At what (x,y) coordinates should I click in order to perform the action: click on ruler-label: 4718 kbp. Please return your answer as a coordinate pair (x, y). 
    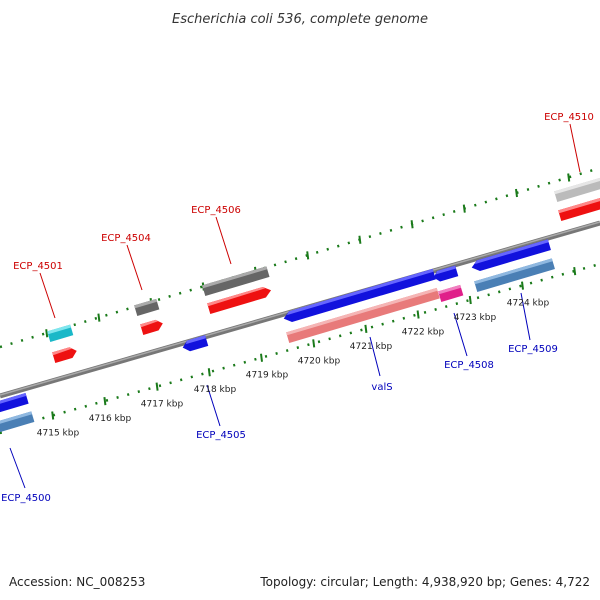
    Looking at the image, I should click on (215, 390).